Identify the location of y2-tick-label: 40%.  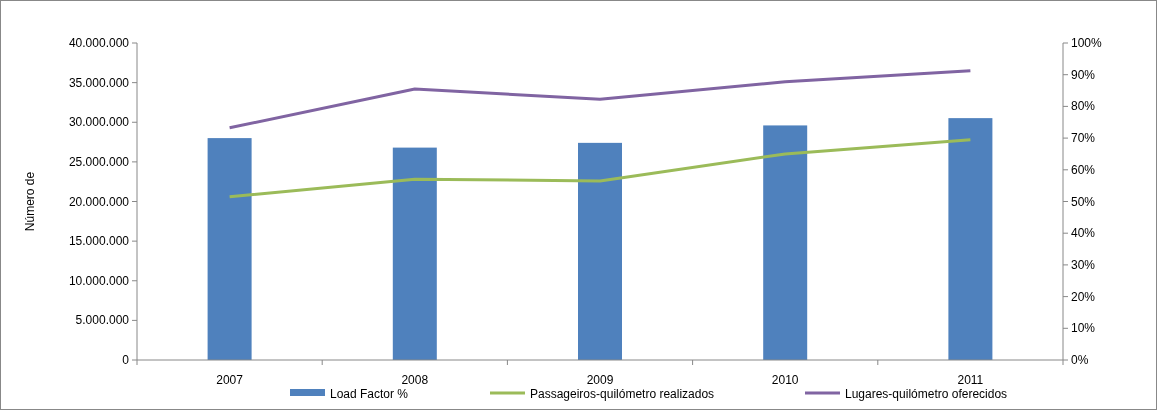
(1083, 233).